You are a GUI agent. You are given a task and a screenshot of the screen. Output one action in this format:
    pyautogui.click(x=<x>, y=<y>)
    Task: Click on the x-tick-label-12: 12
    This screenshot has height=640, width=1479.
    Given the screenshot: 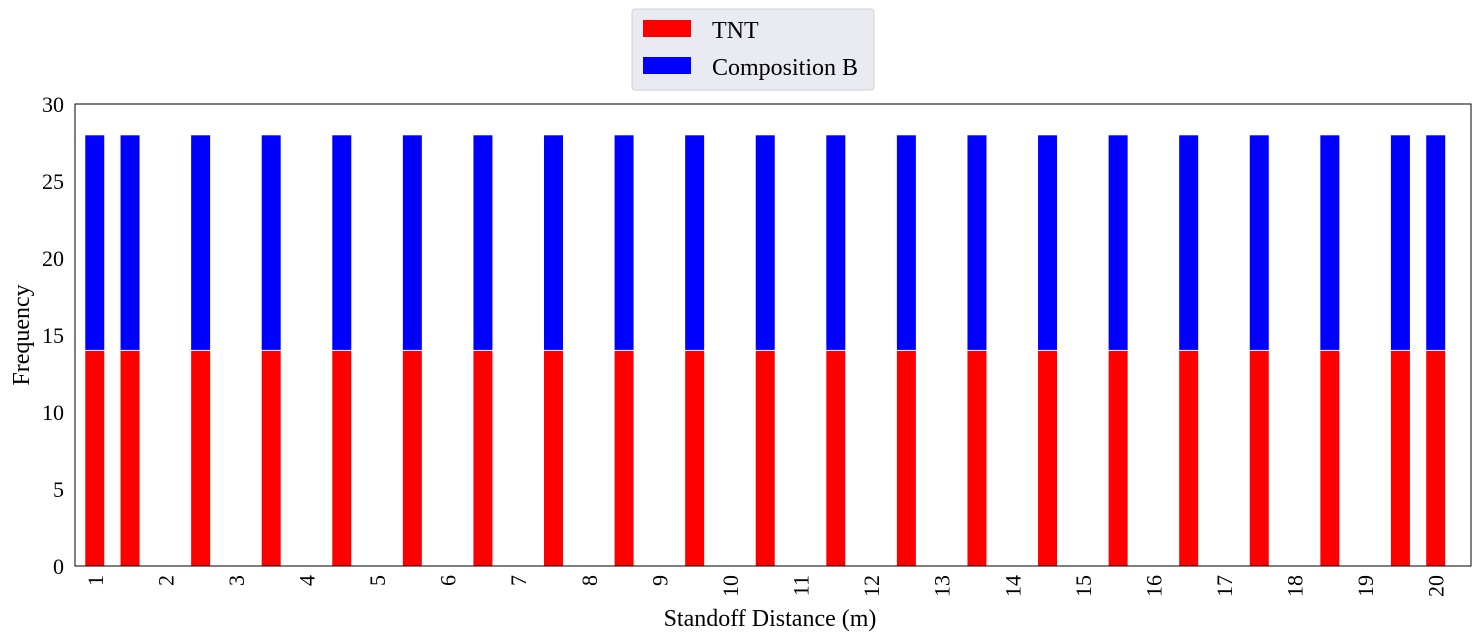 What is the action you would take?
    pyautogui.click(x=871, y=586)
    